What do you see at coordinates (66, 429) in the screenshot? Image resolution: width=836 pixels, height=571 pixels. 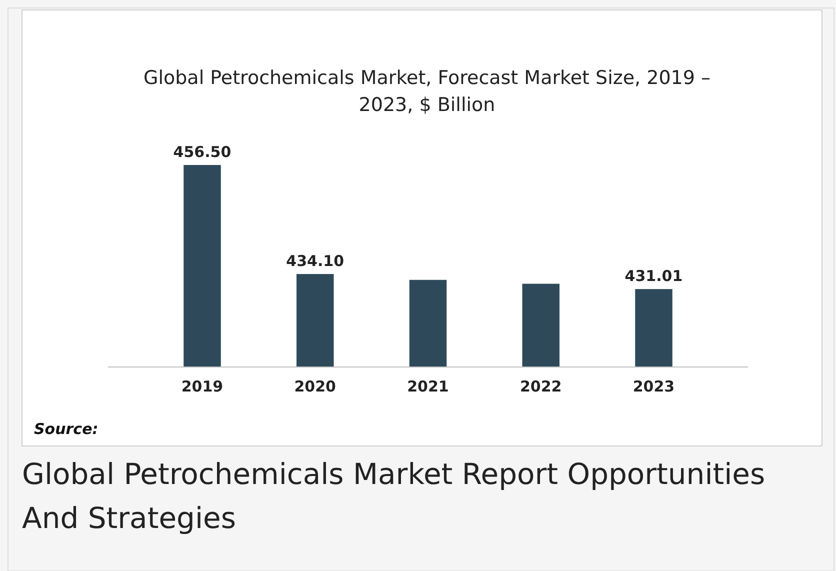 I see `source-note: Source:` at bounding box center [66, 429].